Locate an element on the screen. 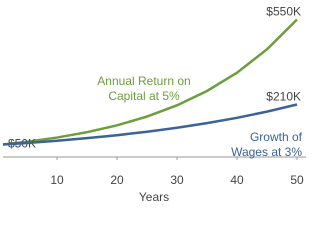  x-axis-label: Years is located at coordinates (154, 197).